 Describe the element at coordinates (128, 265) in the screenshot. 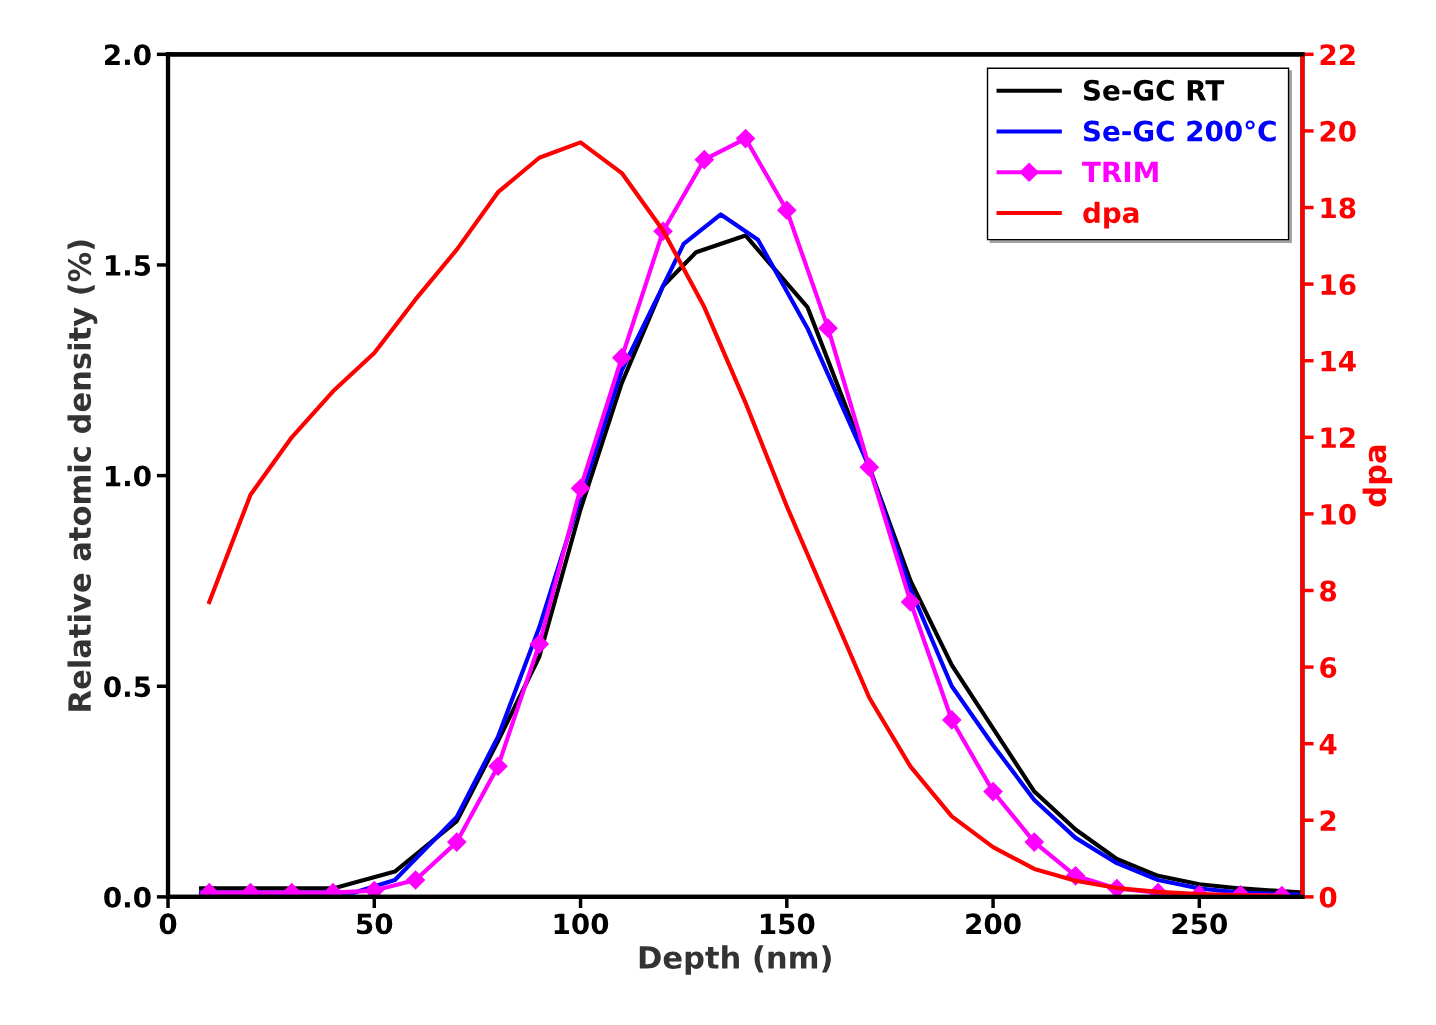

I see `y-tick-label: 1.5` at that location.